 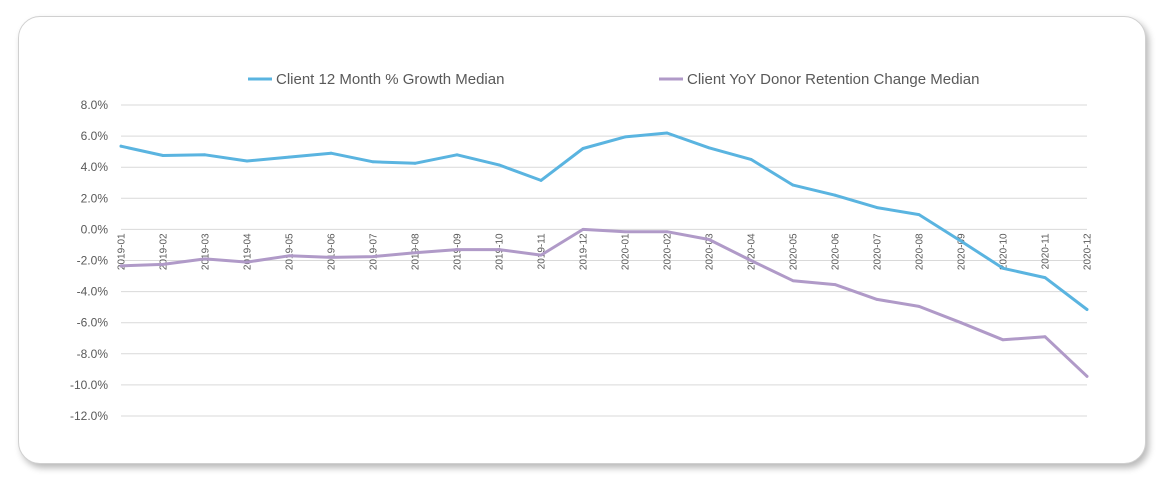 I want to click on y-tick-label: 8.0%, so click(x=95, y=105).